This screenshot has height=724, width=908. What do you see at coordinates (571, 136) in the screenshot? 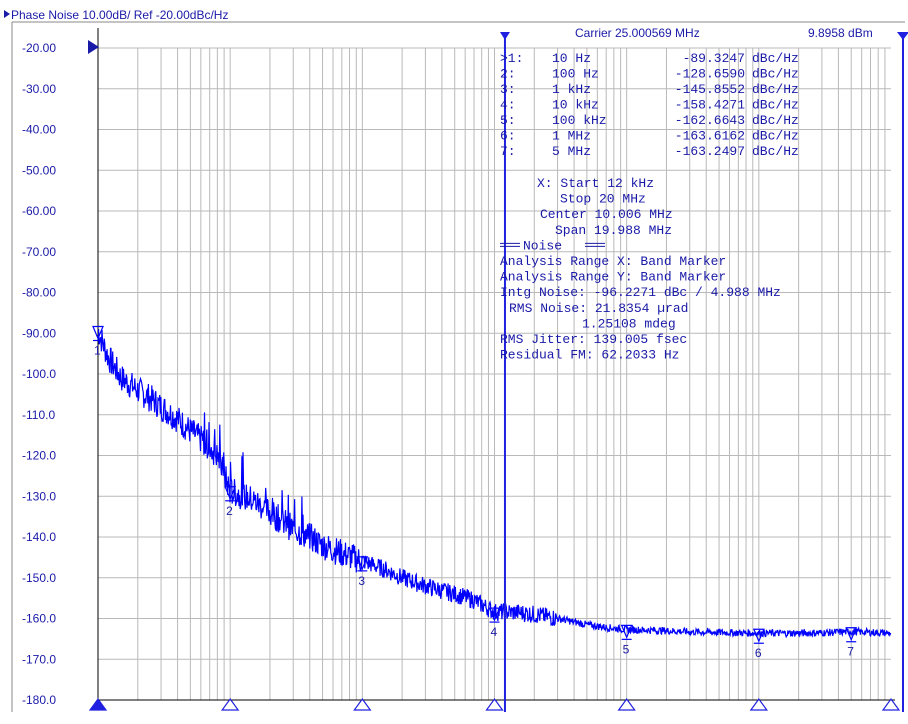
I see `marker-table-freq: 1 MHz` at bounding box center [571, 136].